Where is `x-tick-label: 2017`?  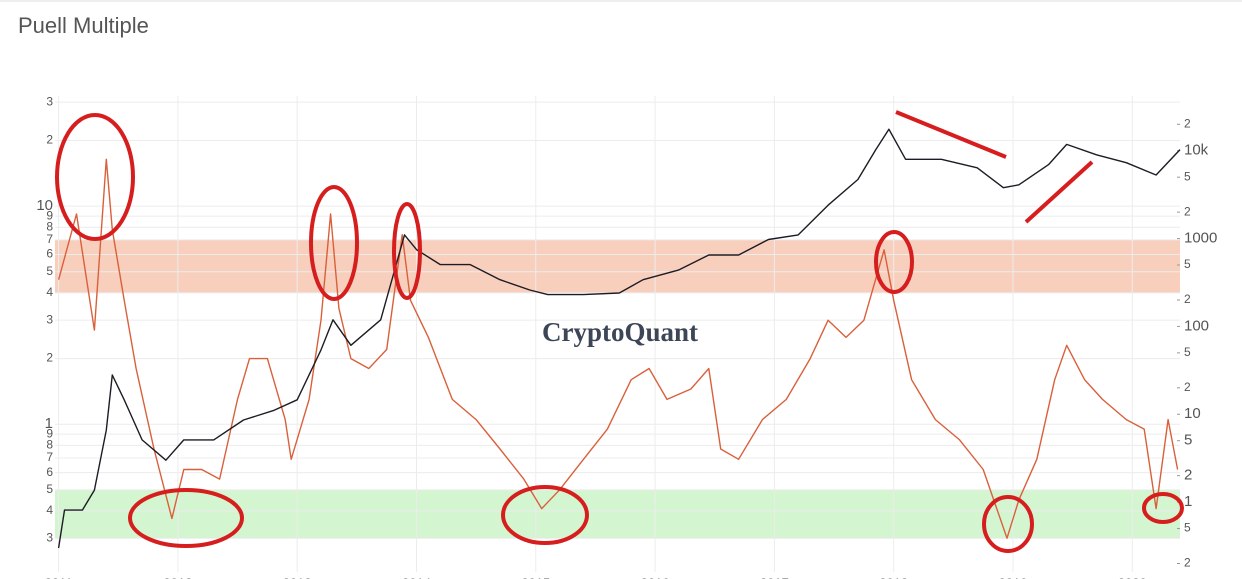
x-tick-label: 2017 is located at coordinates (774, 577).